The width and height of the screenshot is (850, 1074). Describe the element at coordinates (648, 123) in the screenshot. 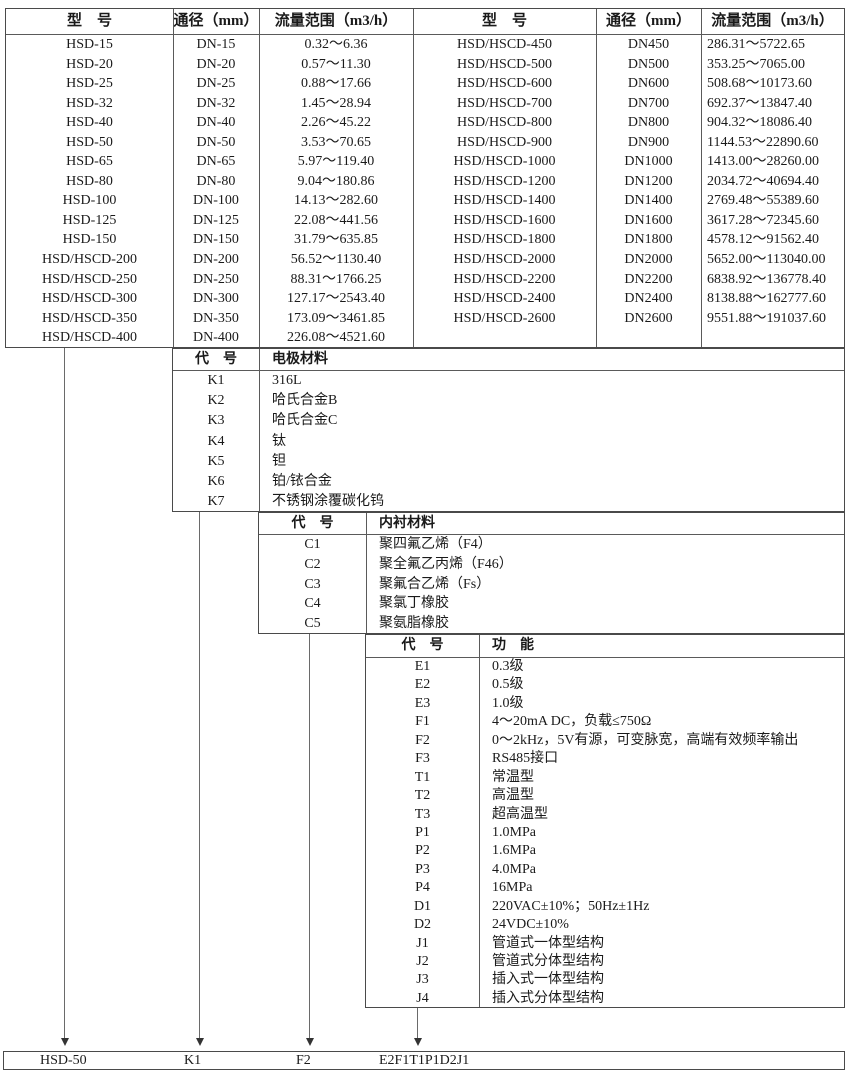

I see `diameter-cell: DN800` at that location.